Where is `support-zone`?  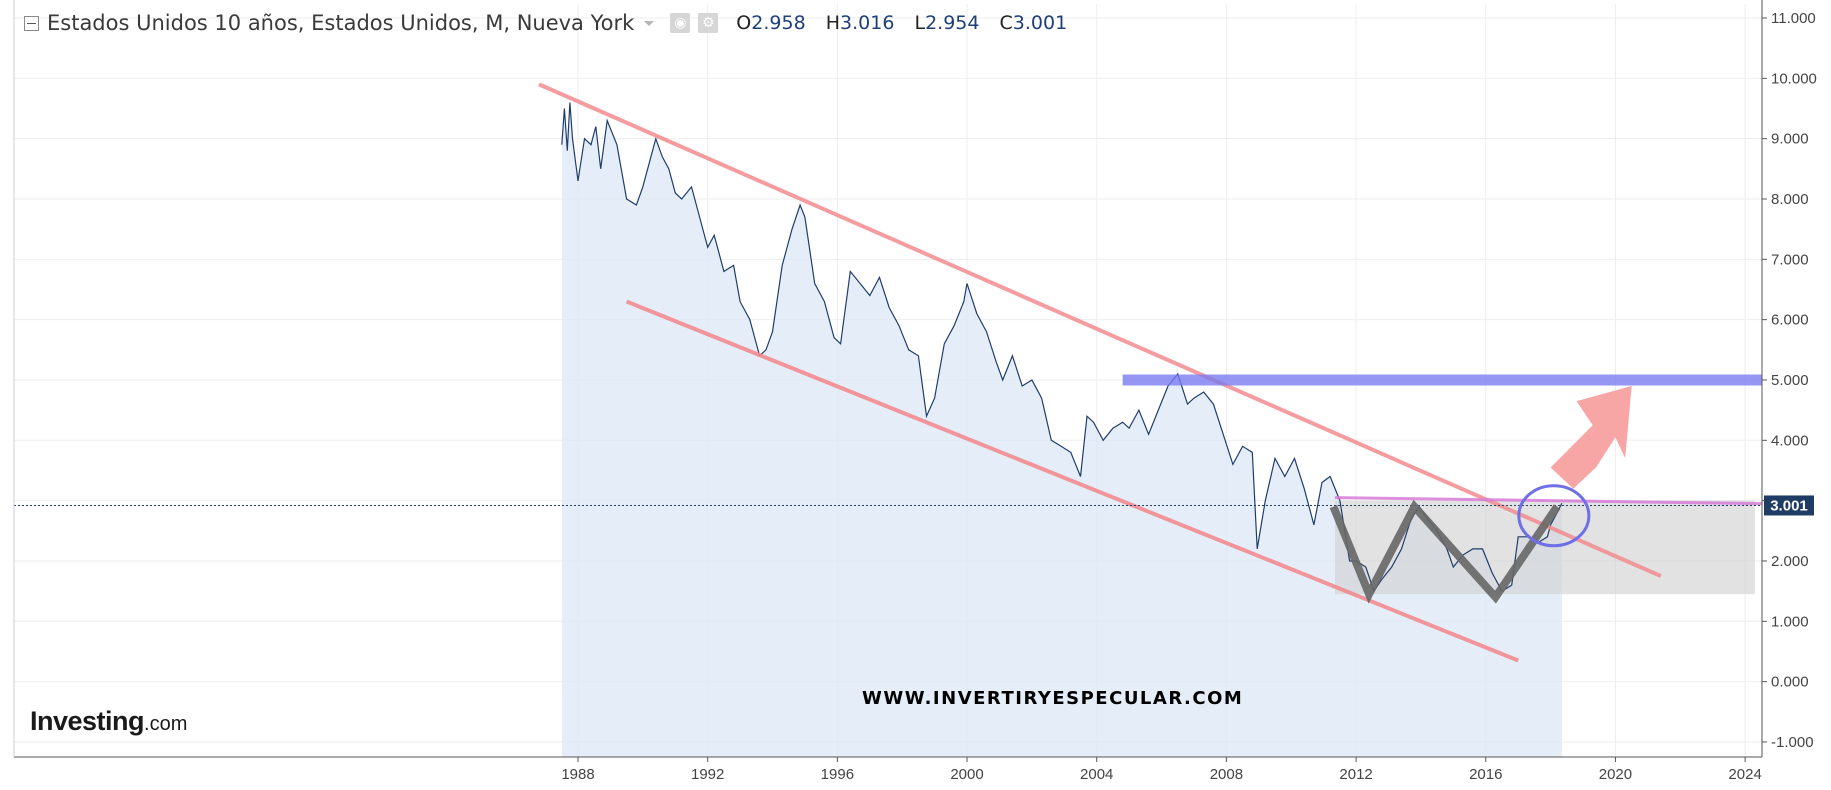
support-zone is located at coordinates (1545, 547).